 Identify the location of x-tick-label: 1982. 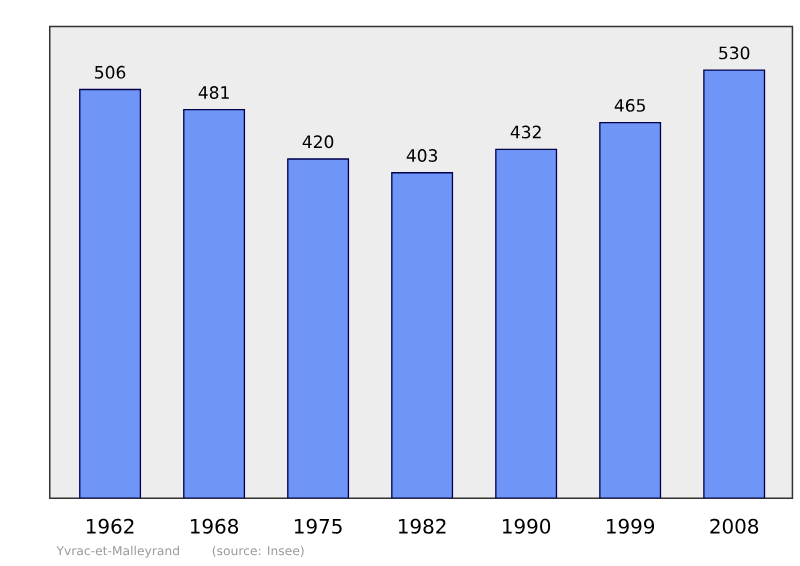
(422, 526).